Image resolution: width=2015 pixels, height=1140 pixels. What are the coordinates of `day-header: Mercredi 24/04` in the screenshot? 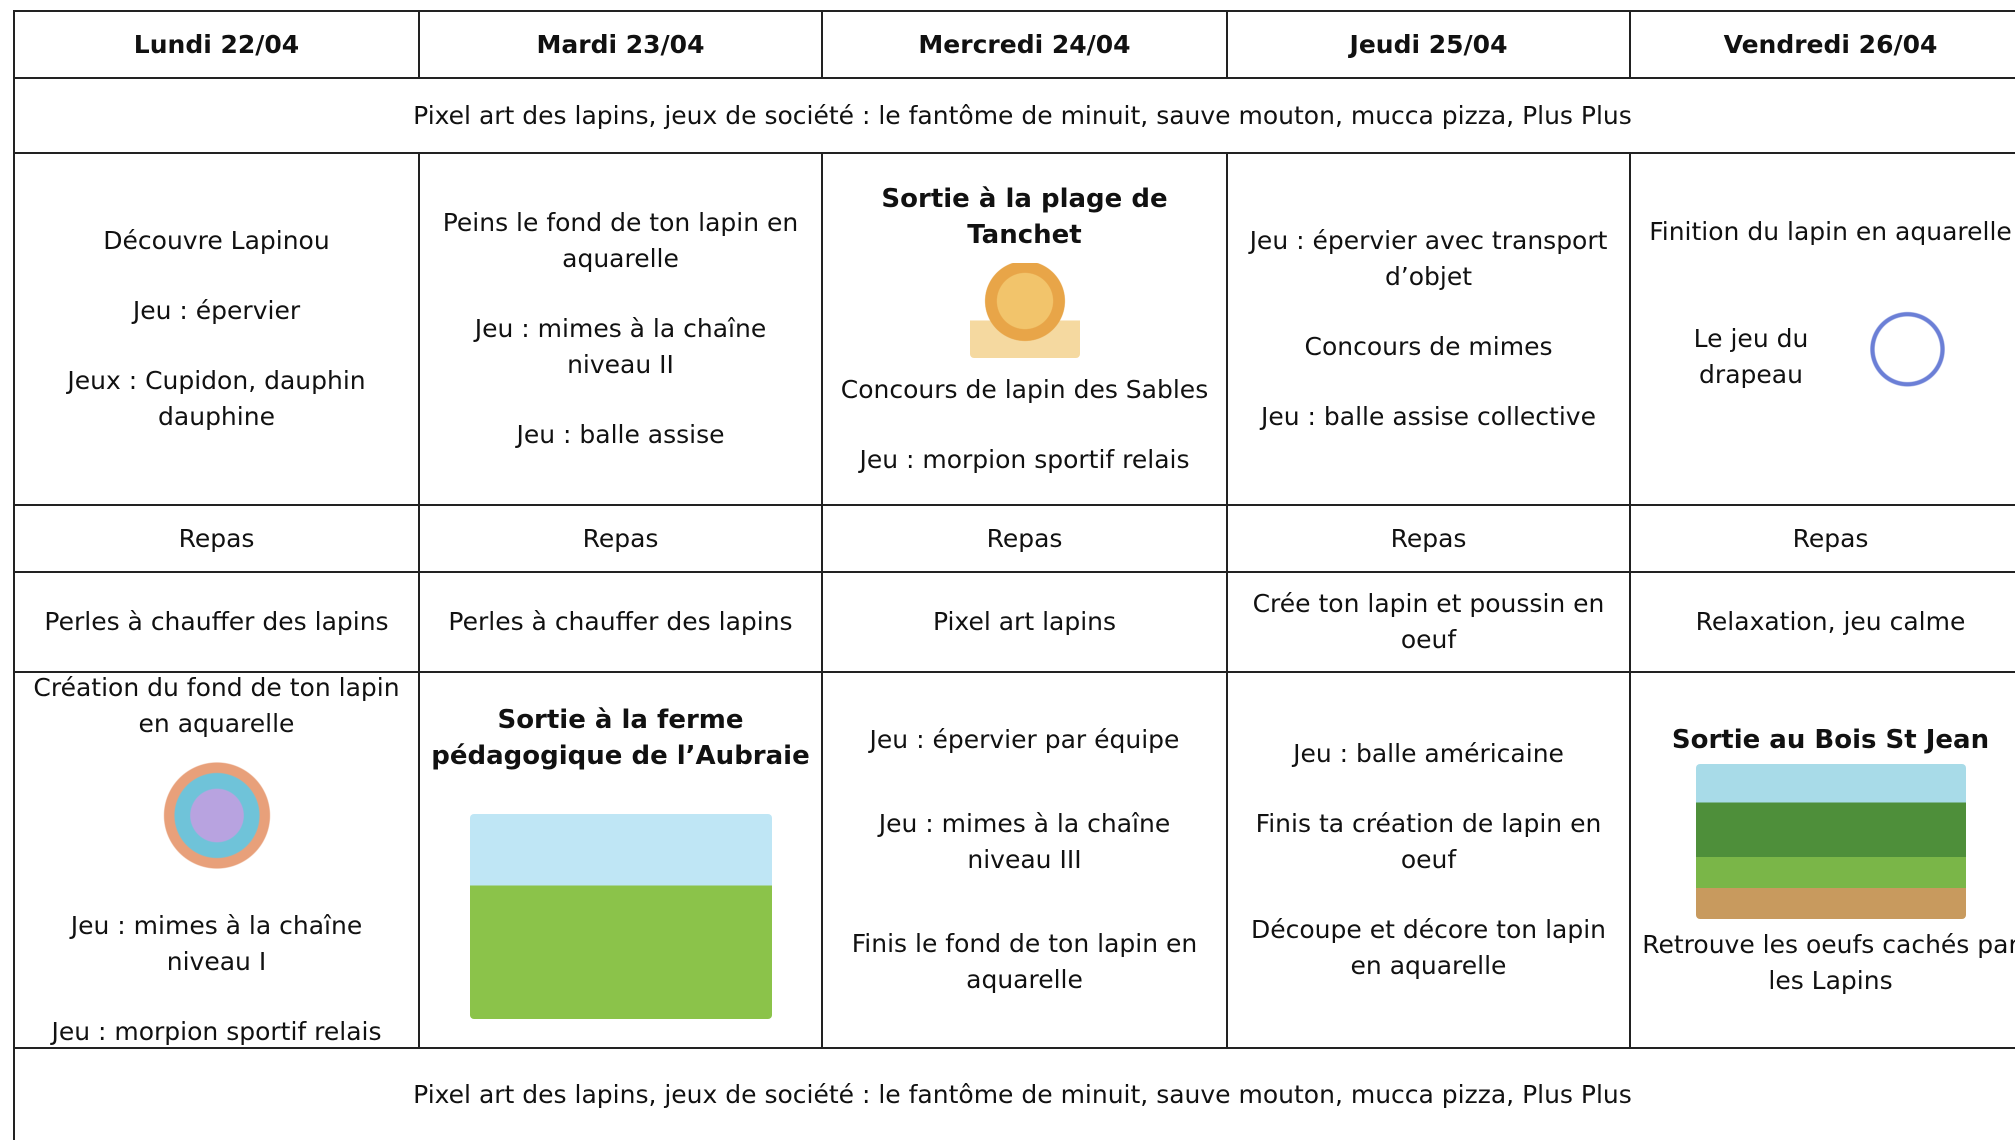 It's located at (1024, 44).